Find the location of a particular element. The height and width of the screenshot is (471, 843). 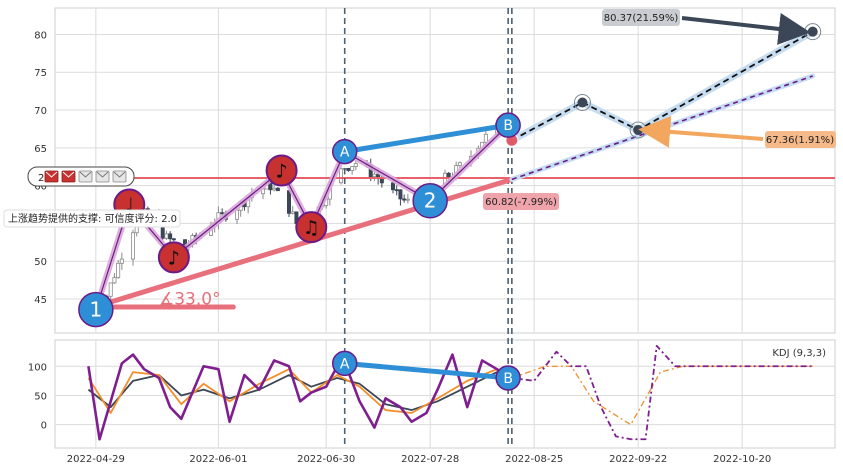

kdj-y-tick-label: 0 is located at coordinates (44, 426).